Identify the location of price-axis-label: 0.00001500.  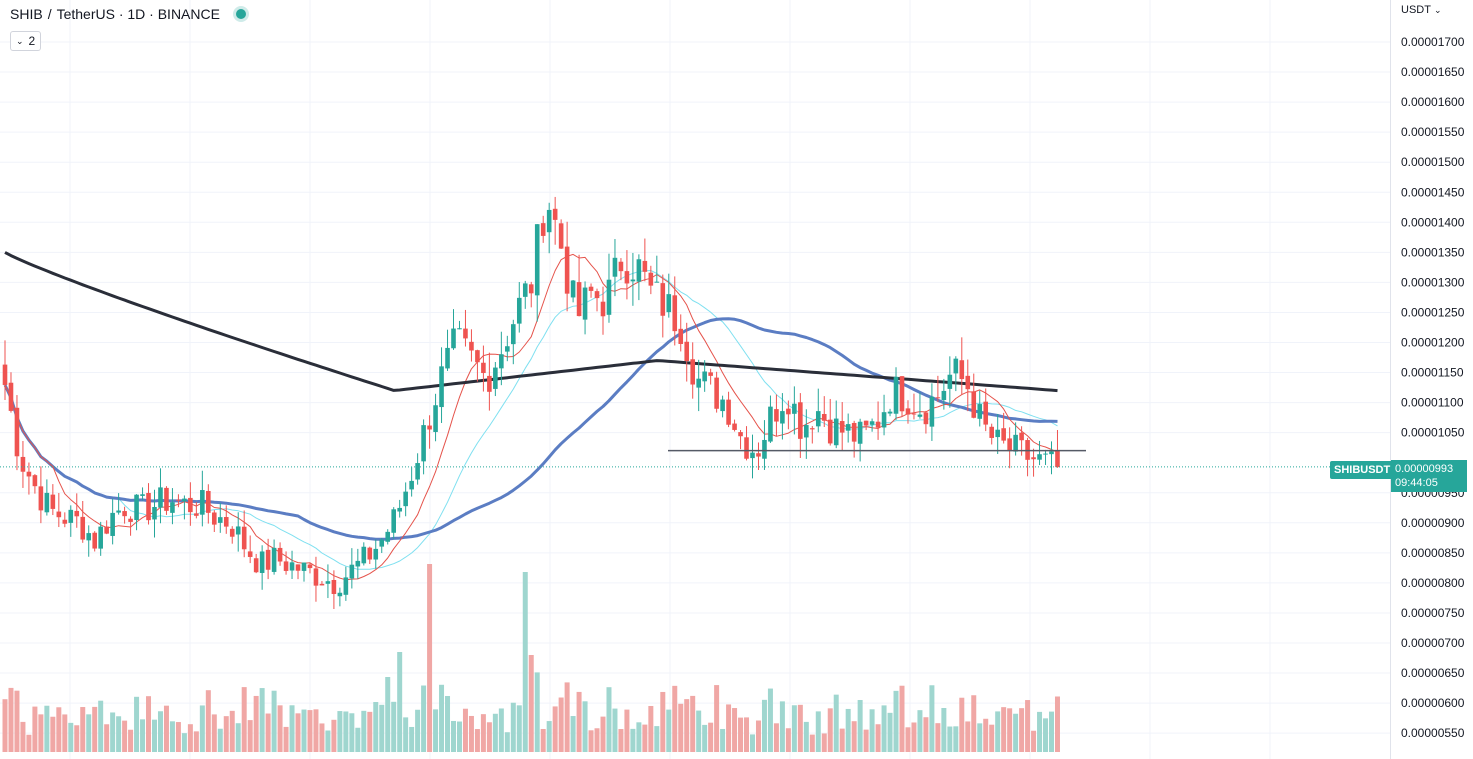
(1433, 162).